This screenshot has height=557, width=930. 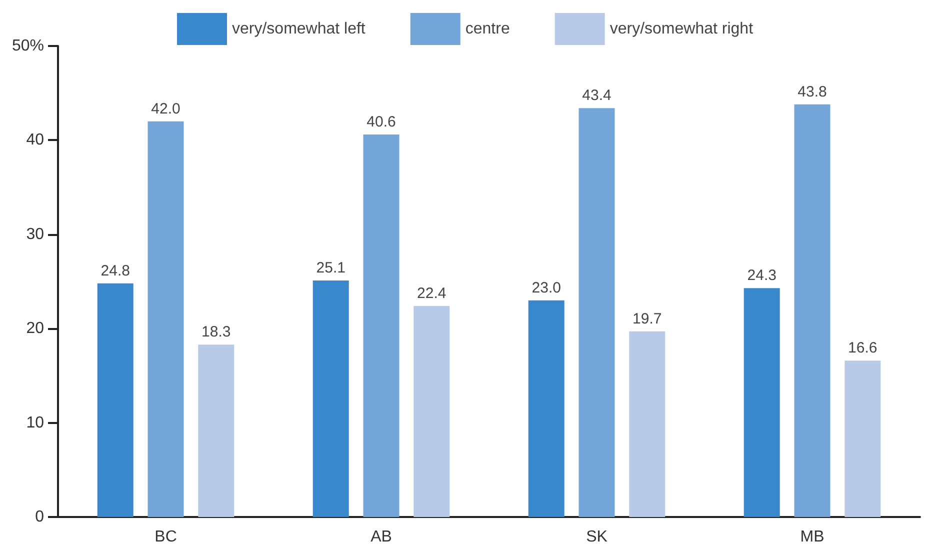 I want to click on x-tick-label: BC, so click(x=165, y=537).